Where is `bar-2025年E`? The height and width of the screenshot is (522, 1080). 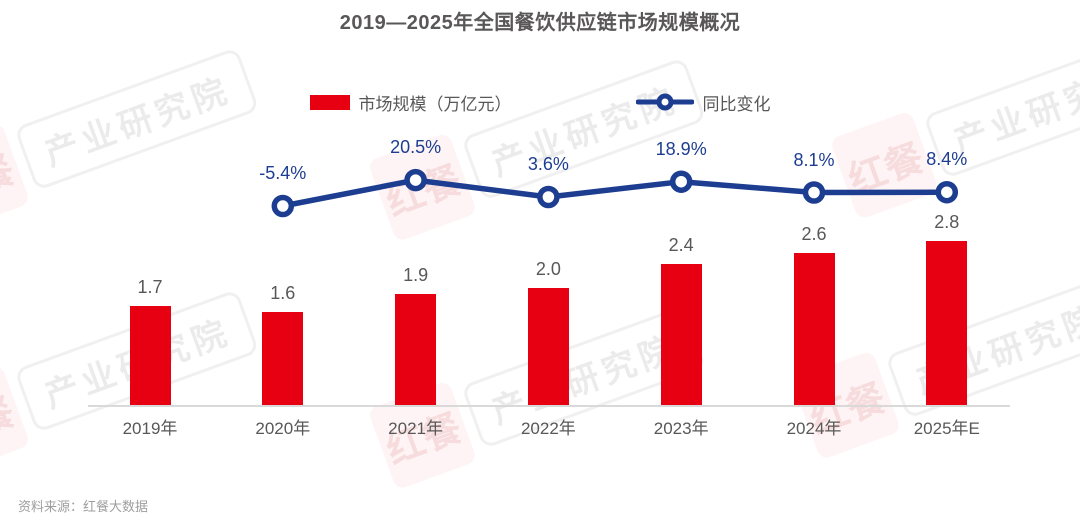
bar-2025年E is located at coordinates (947, 323).